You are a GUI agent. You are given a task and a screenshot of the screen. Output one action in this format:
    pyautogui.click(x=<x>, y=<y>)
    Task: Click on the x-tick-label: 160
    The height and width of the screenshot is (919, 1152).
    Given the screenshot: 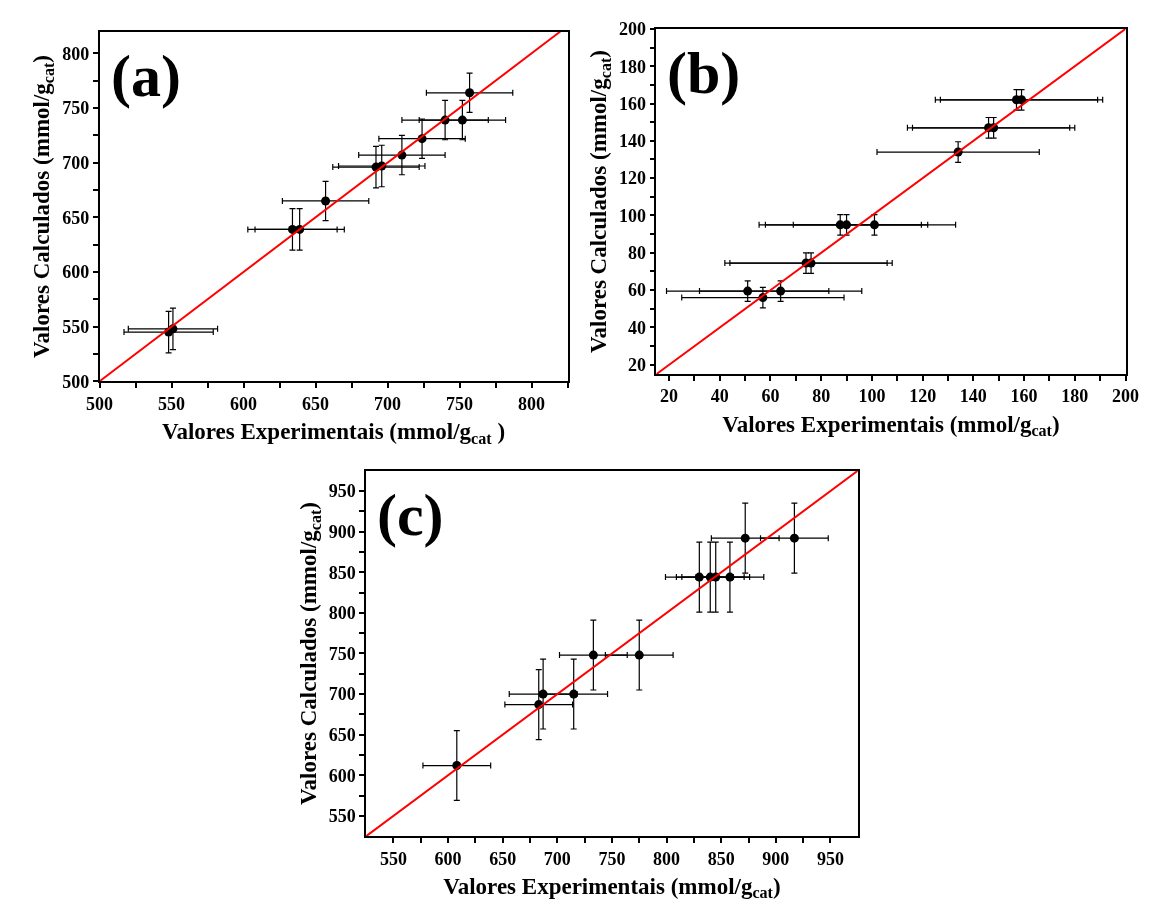 What is the action you would take?
    pyautogui.click(x=1024, y=396)
    